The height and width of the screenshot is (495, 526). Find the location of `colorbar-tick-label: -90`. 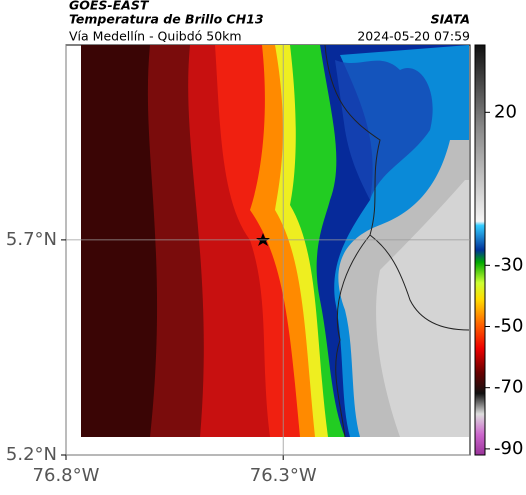

colorbar-tick-label: -90 is located at coordinates (508, 448).